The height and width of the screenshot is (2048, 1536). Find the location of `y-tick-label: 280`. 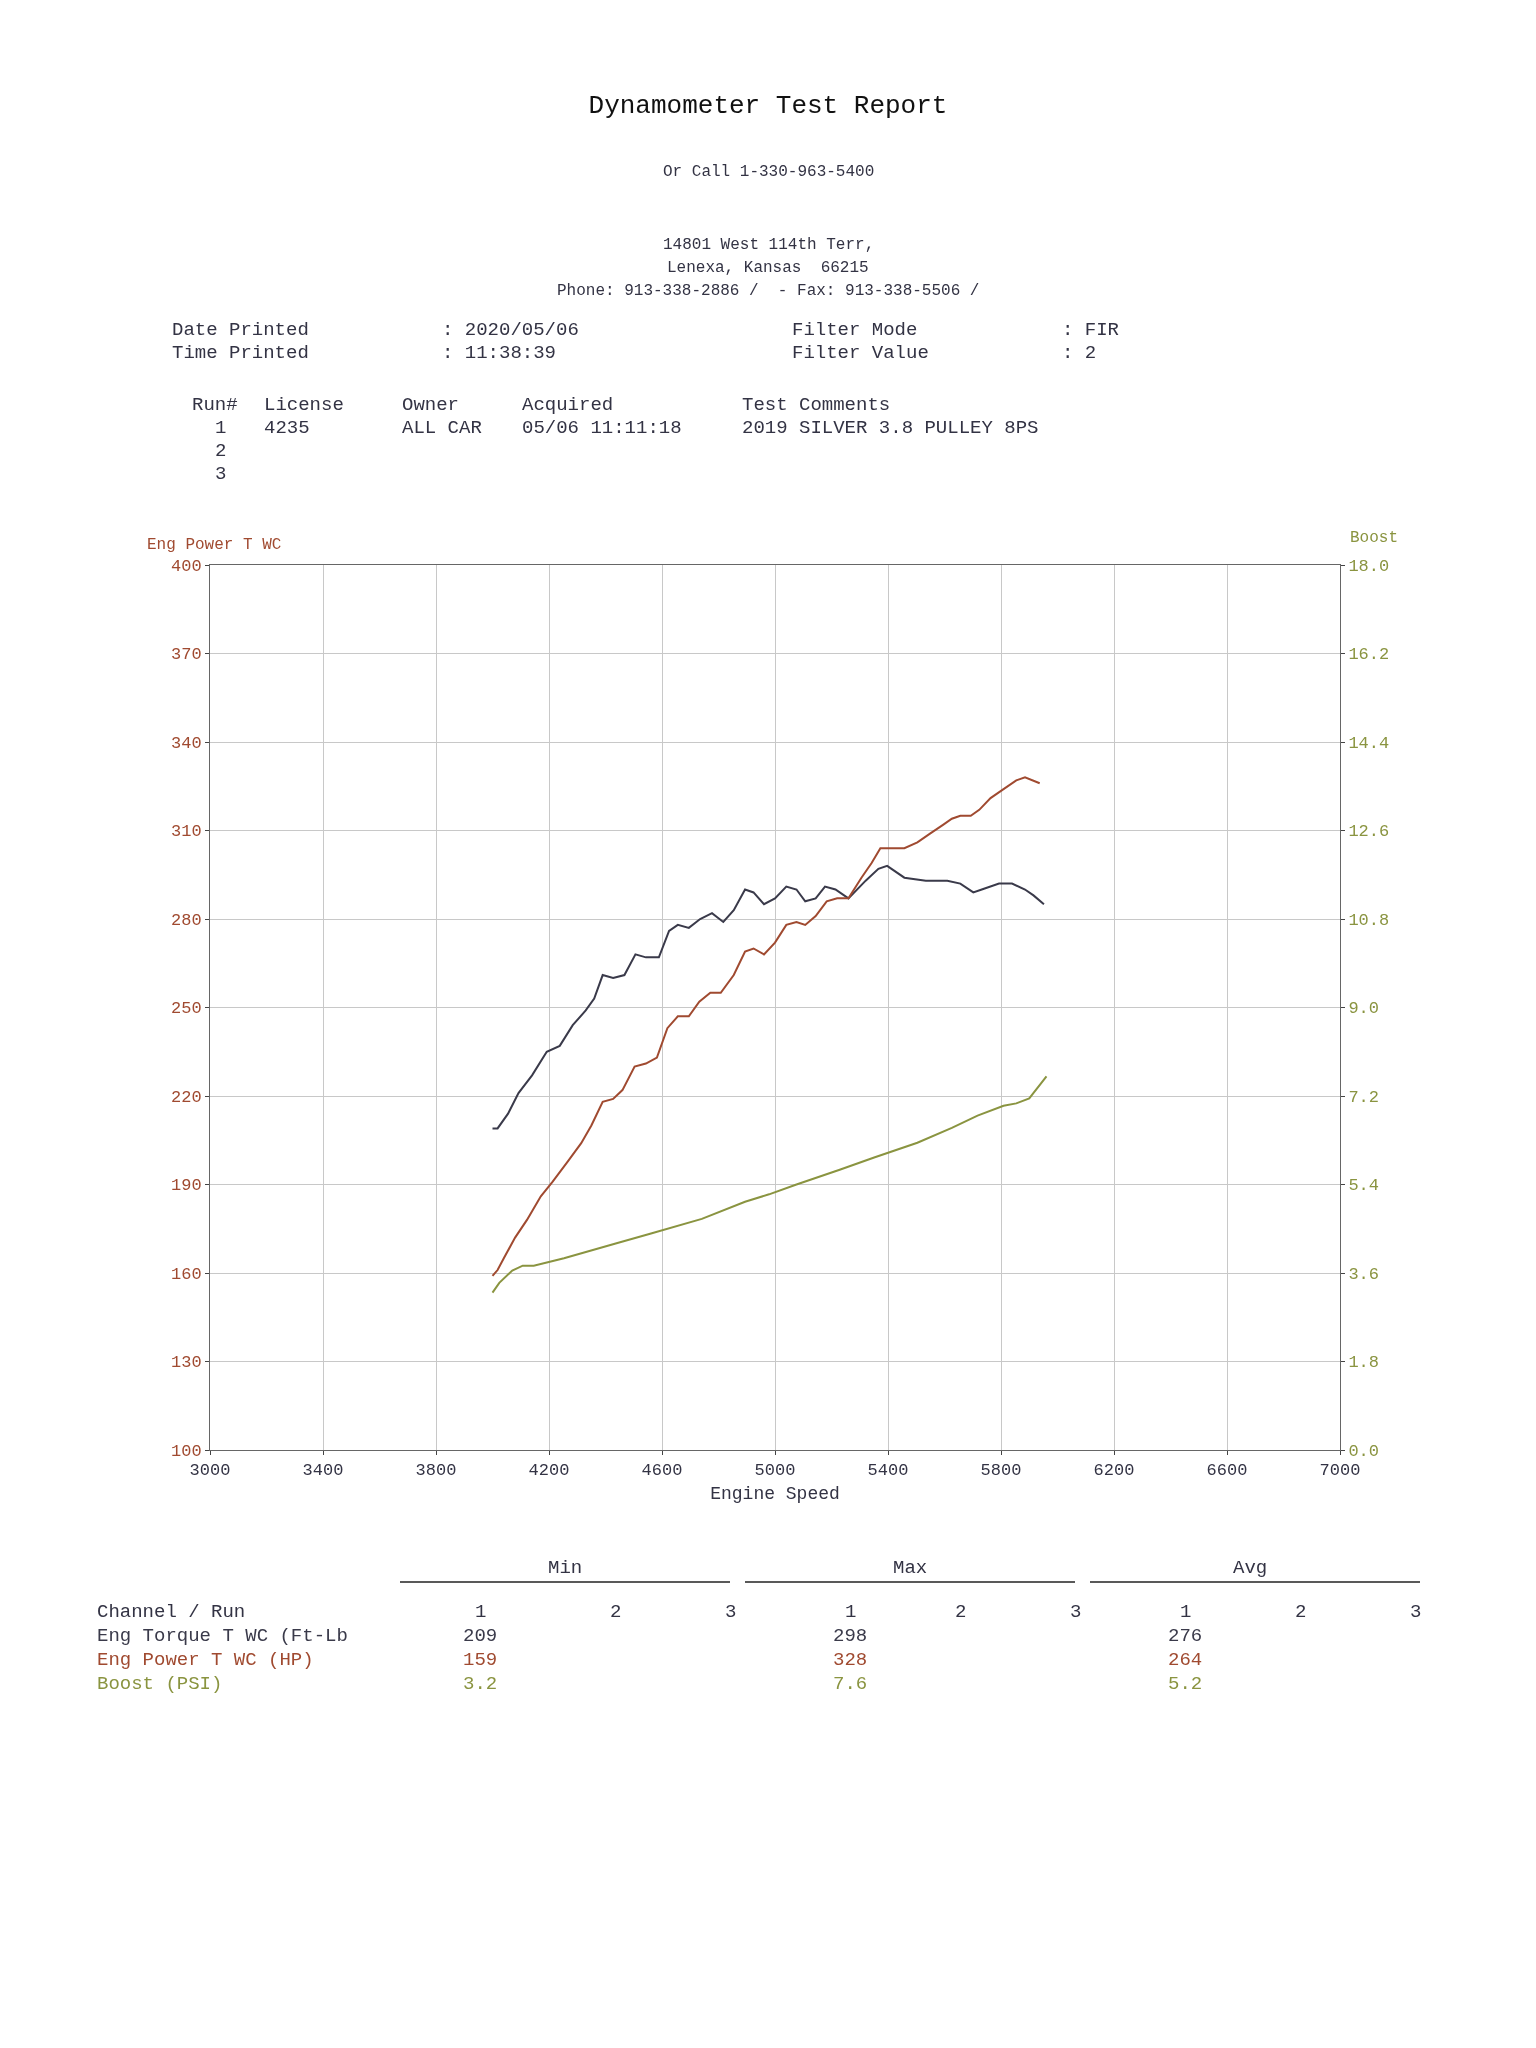

y-tick-label: 280 is located at coordinates (186, 920).